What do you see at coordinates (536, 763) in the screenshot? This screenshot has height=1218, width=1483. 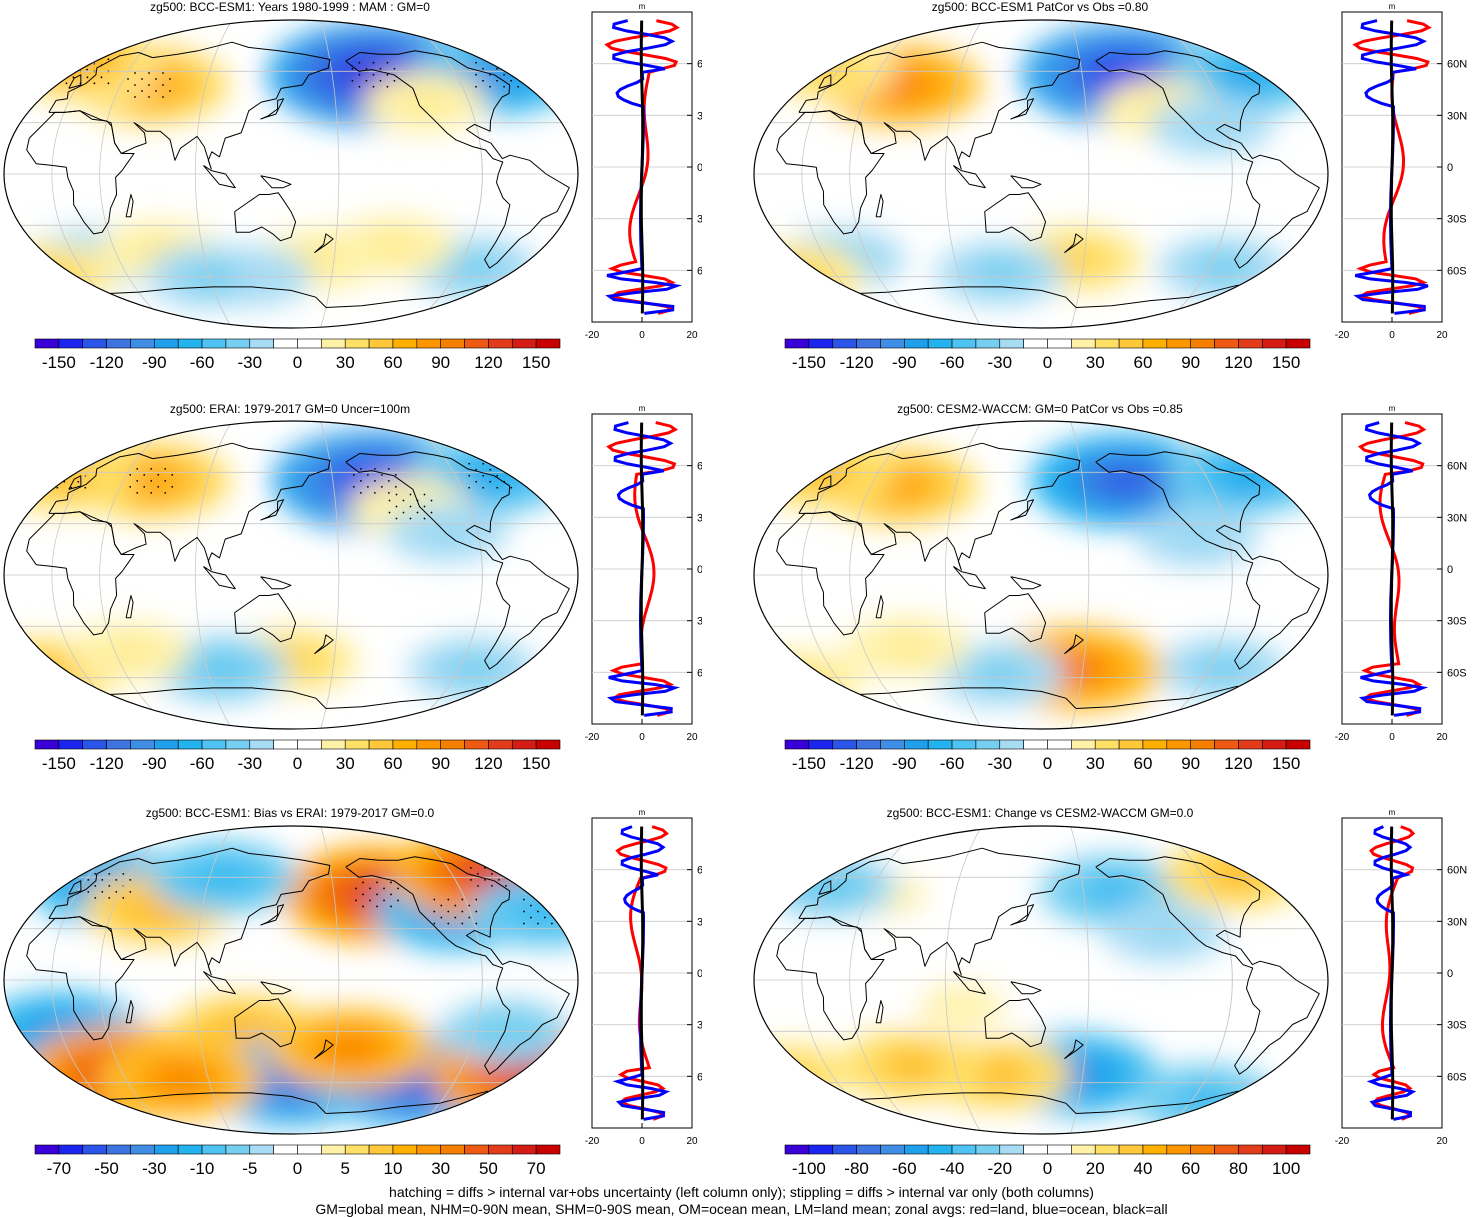 I see `colorbar-tick-label: 150` at bounding box center [536, 763].